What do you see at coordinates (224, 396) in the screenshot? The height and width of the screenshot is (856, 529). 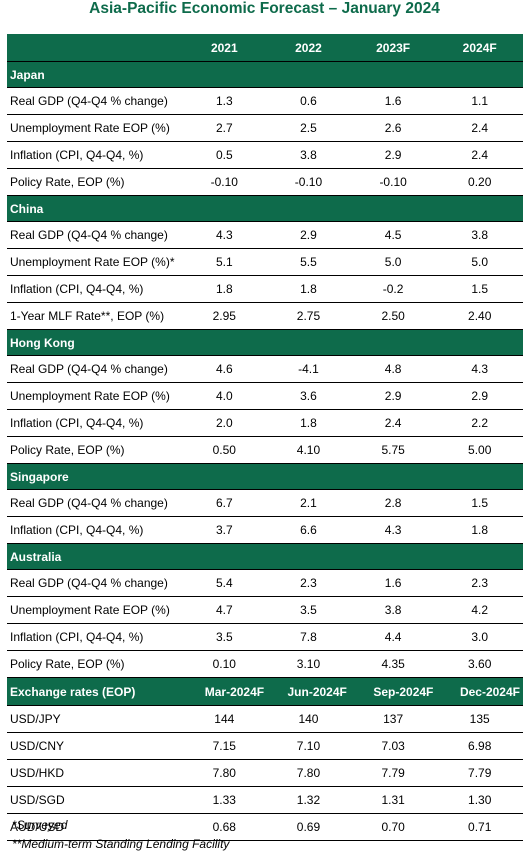 I see `row-value: 4.0` at bounding box center [224, 396].